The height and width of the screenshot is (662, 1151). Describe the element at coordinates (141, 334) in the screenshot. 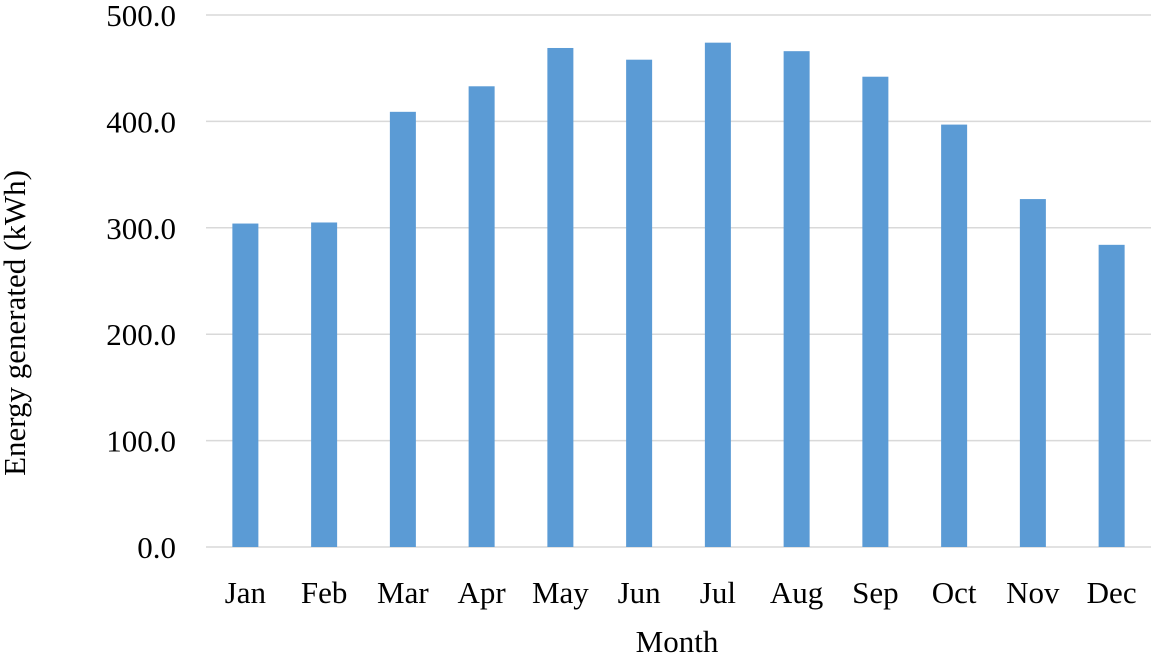

I see `y-tick-label: 200.0` at that location.